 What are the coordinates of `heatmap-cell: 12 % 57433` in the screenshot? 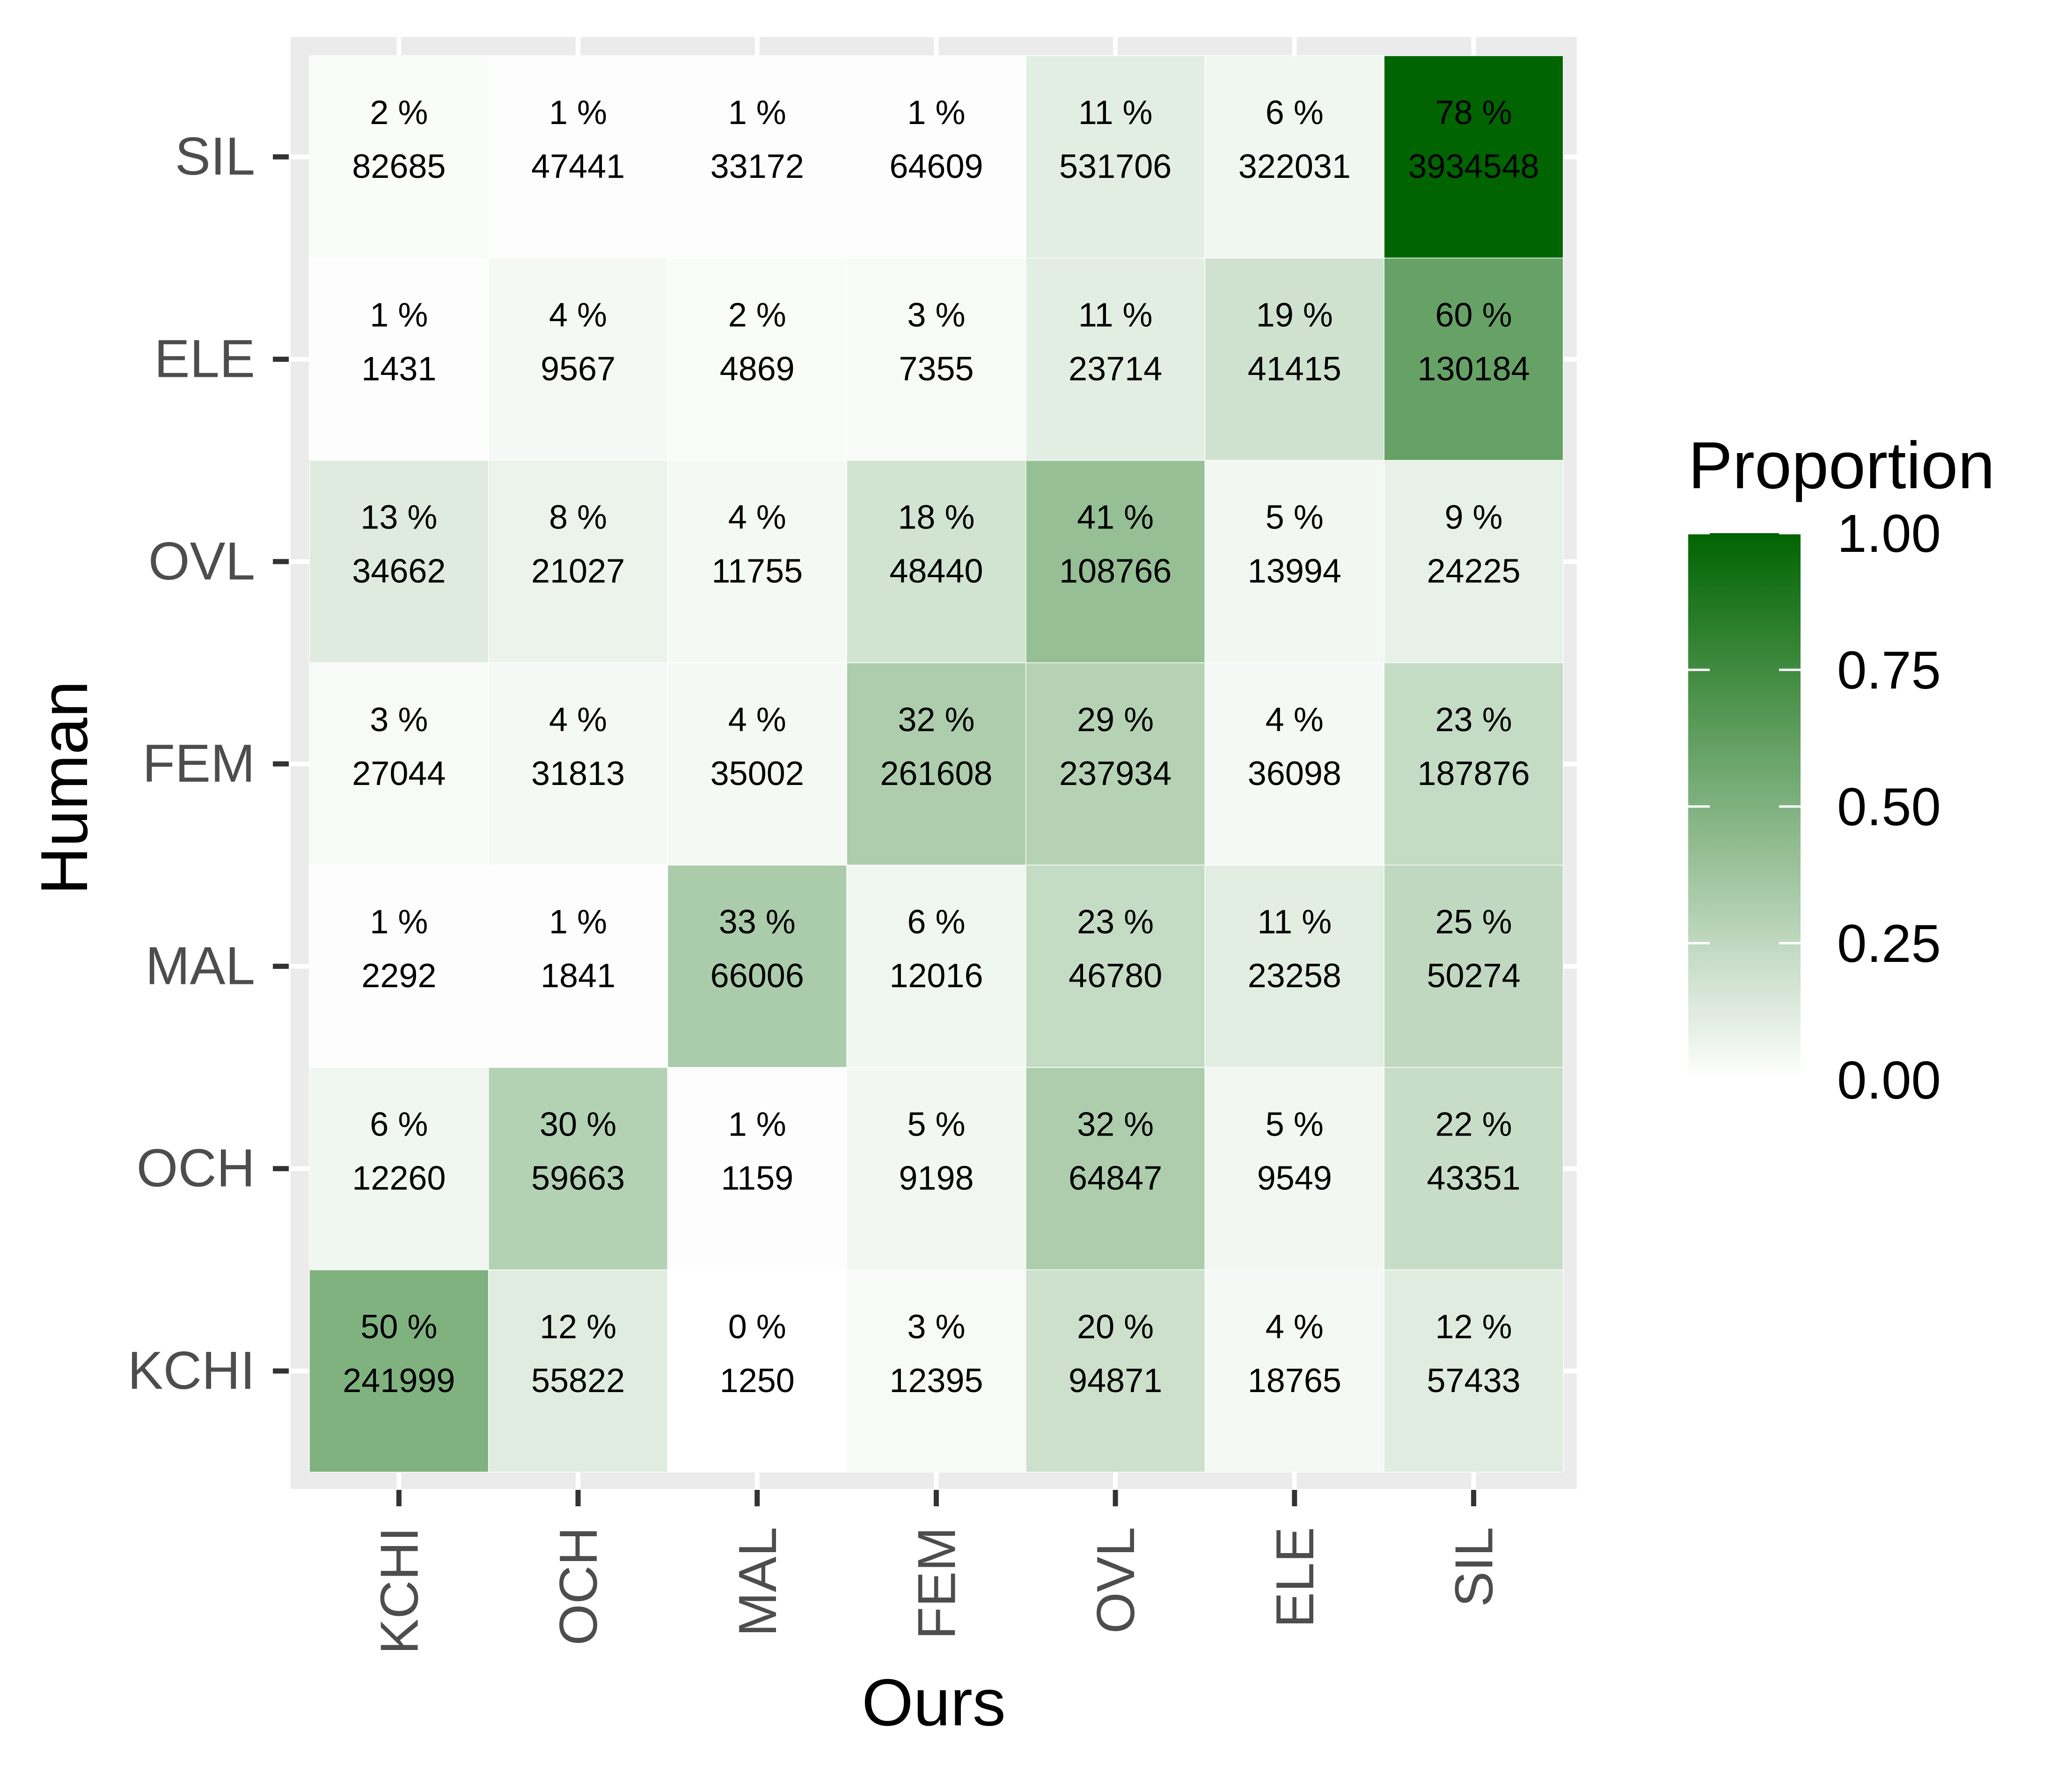 It's located at (1474, 1371).